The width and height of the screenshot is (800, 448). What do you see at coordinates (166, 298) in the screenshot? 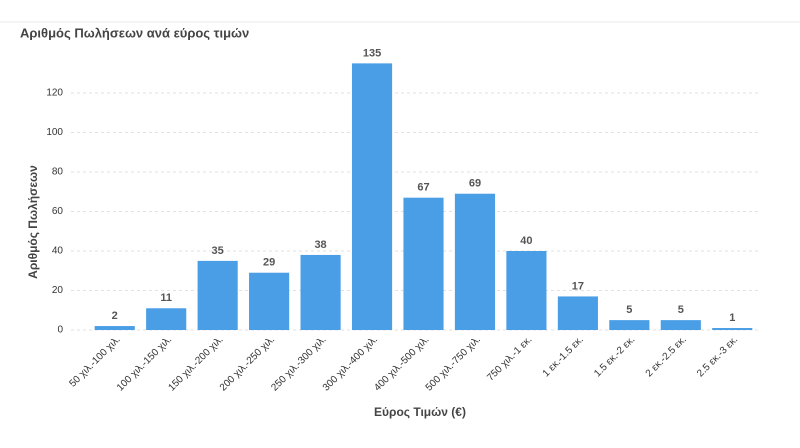
I see `value-label: 11` at bounding box center [166, 298].